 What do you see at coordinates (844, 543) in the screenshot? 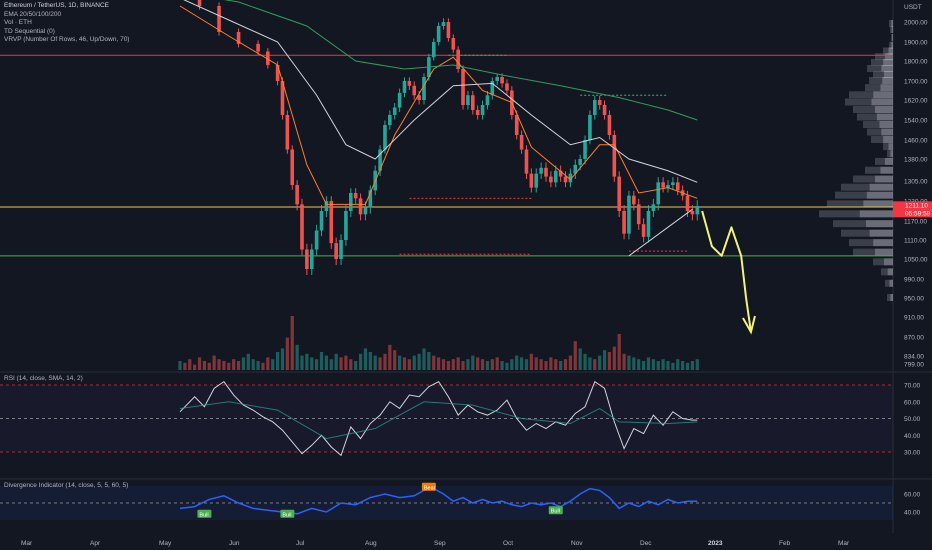
I see `time-tick-label: Mar` at bounding box center [844, 543].